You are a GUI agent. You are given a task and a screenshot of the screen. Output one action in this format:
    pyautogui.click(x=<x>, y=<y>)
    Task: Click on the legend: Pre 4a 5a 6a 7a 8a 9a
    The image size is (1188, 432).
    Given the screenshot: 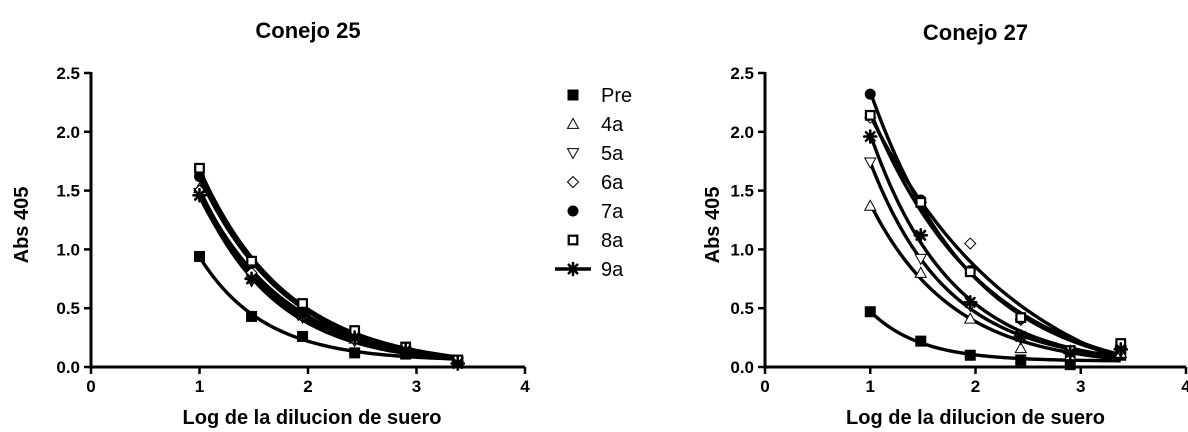 What is the action you would take?
    pyautogui.click(x=593, y=183)
    